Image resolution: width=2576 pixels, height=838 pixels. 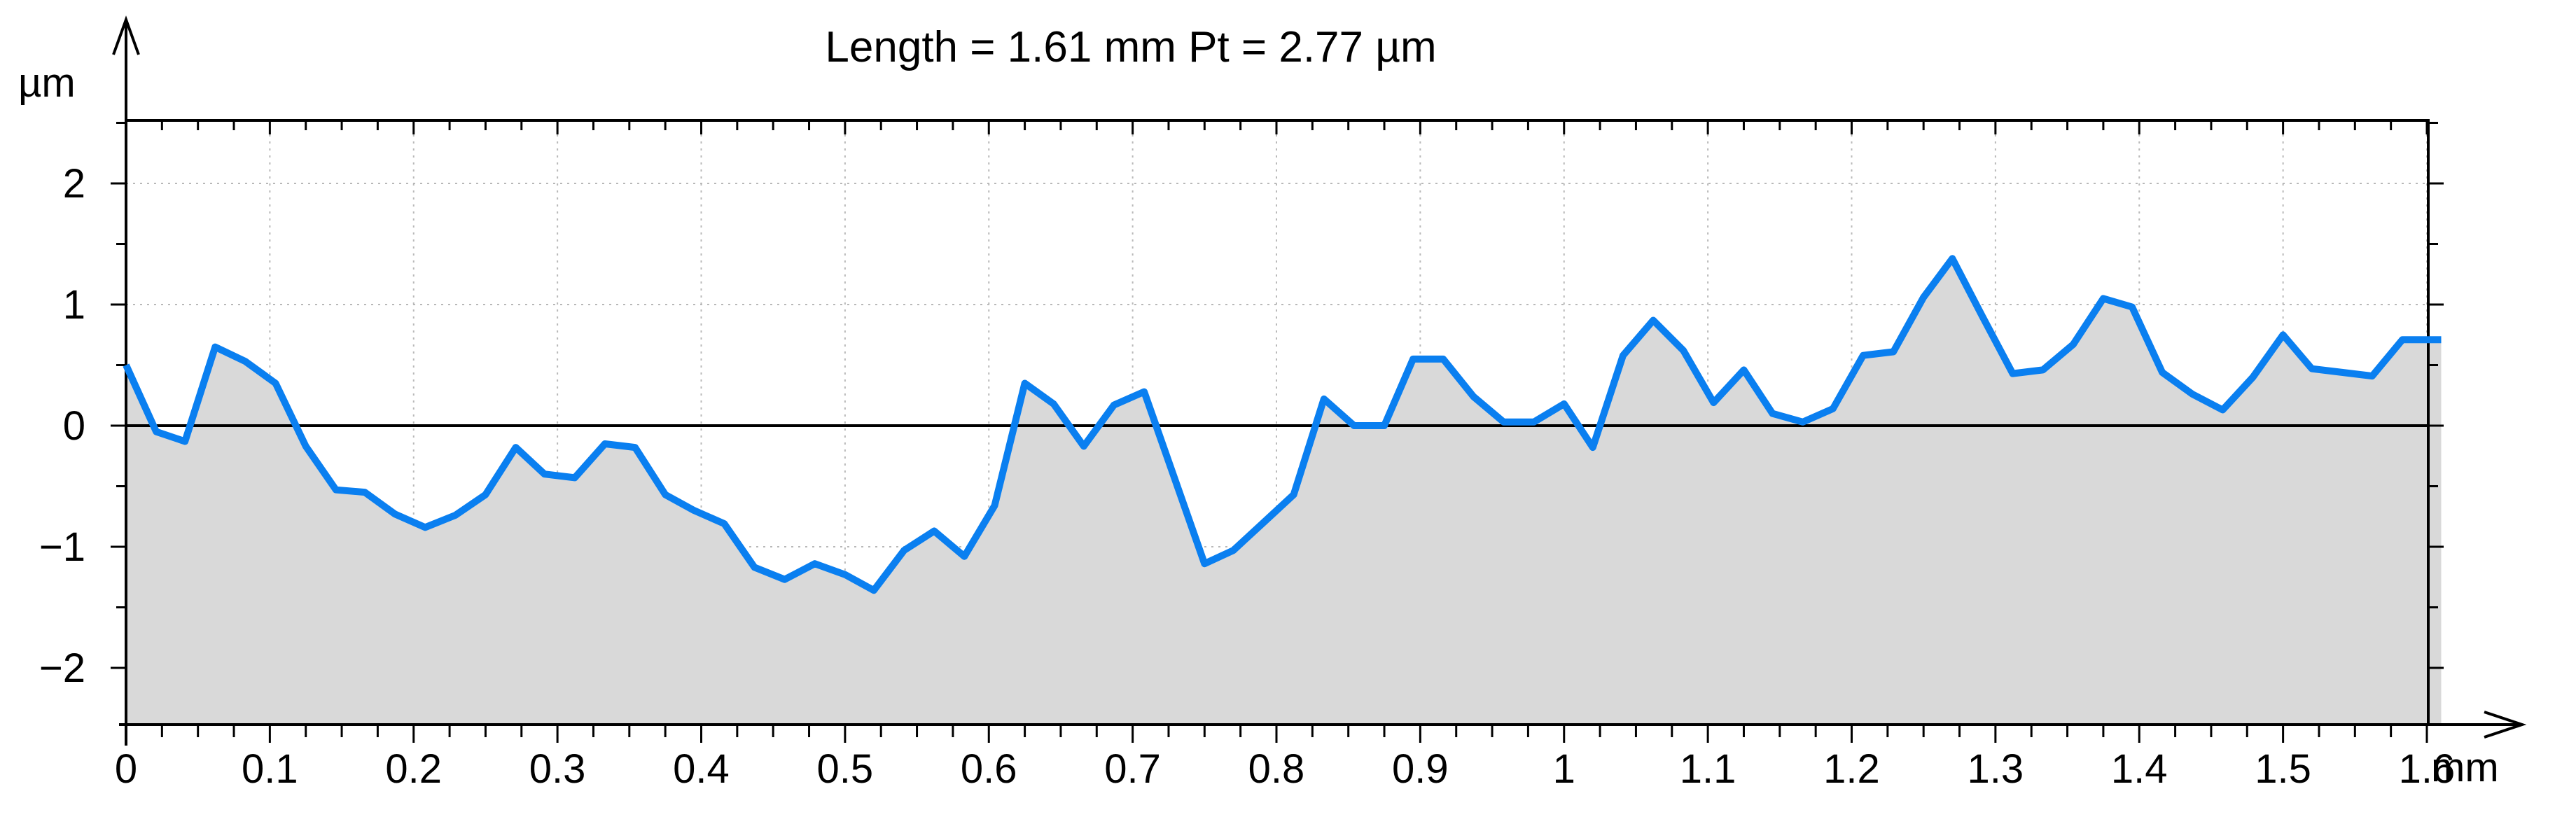 What do you see at coordinates (62, 426) in the screenshot?
I see `y-tick-labels: −2 −1 0 1 2` at bounding box center [62, 426].